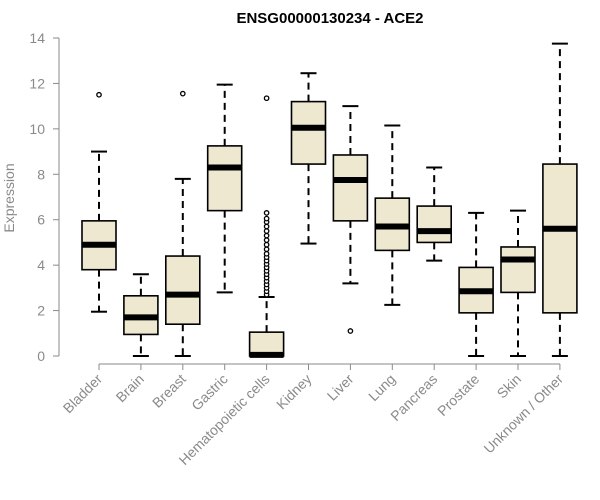  What do you see at coordinates (413, 397) in the screenshot?
I see `x-tick-label: Pancreas` at bounding box center [413, 397].